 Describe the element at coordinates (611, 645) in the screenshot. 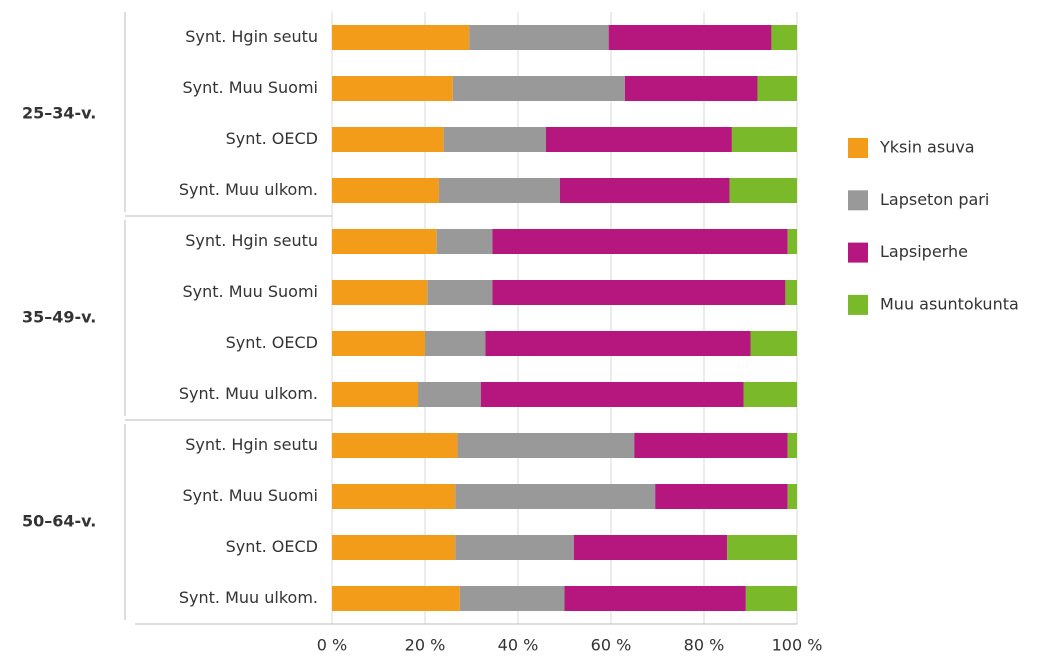

I see `x-tick-label: 60 %` at that location.